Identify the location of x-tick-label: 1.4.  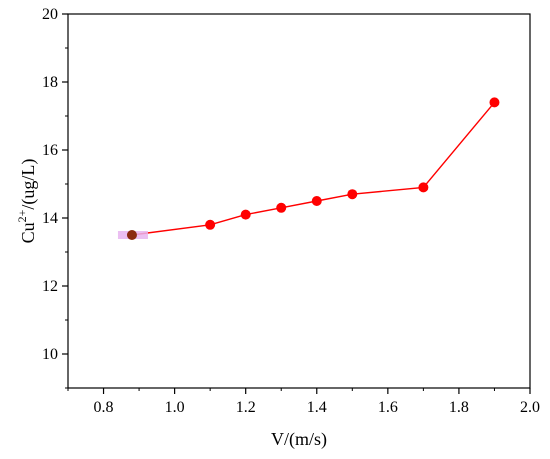
(317, 407).